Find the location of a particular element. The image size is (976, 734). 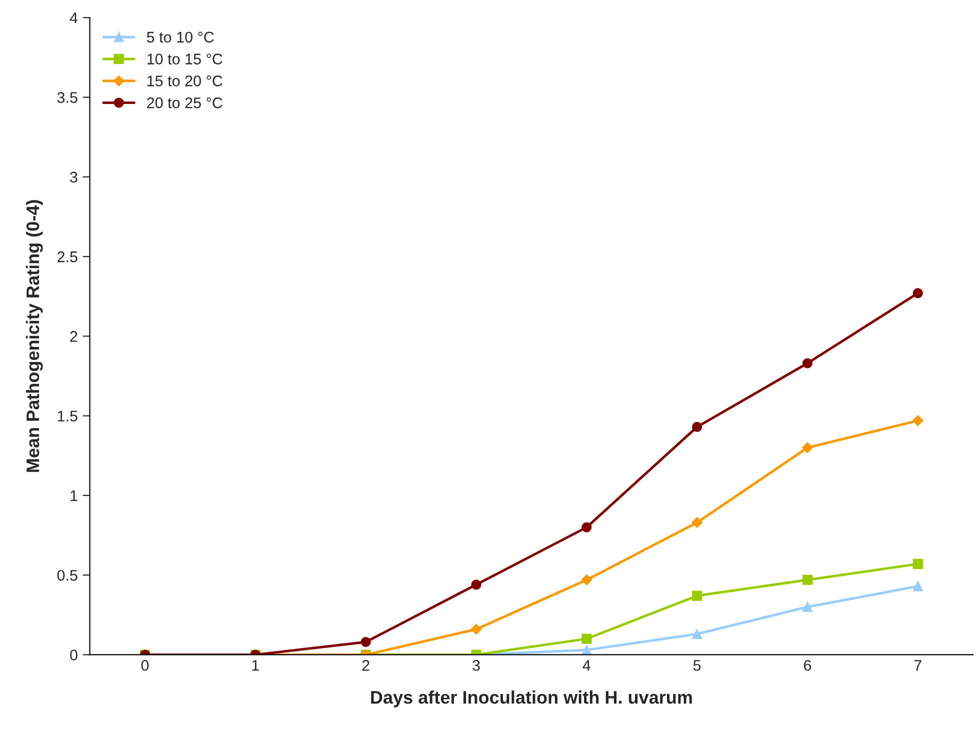

y-tick-label: 0.5 is located at coordinates (67, 575).